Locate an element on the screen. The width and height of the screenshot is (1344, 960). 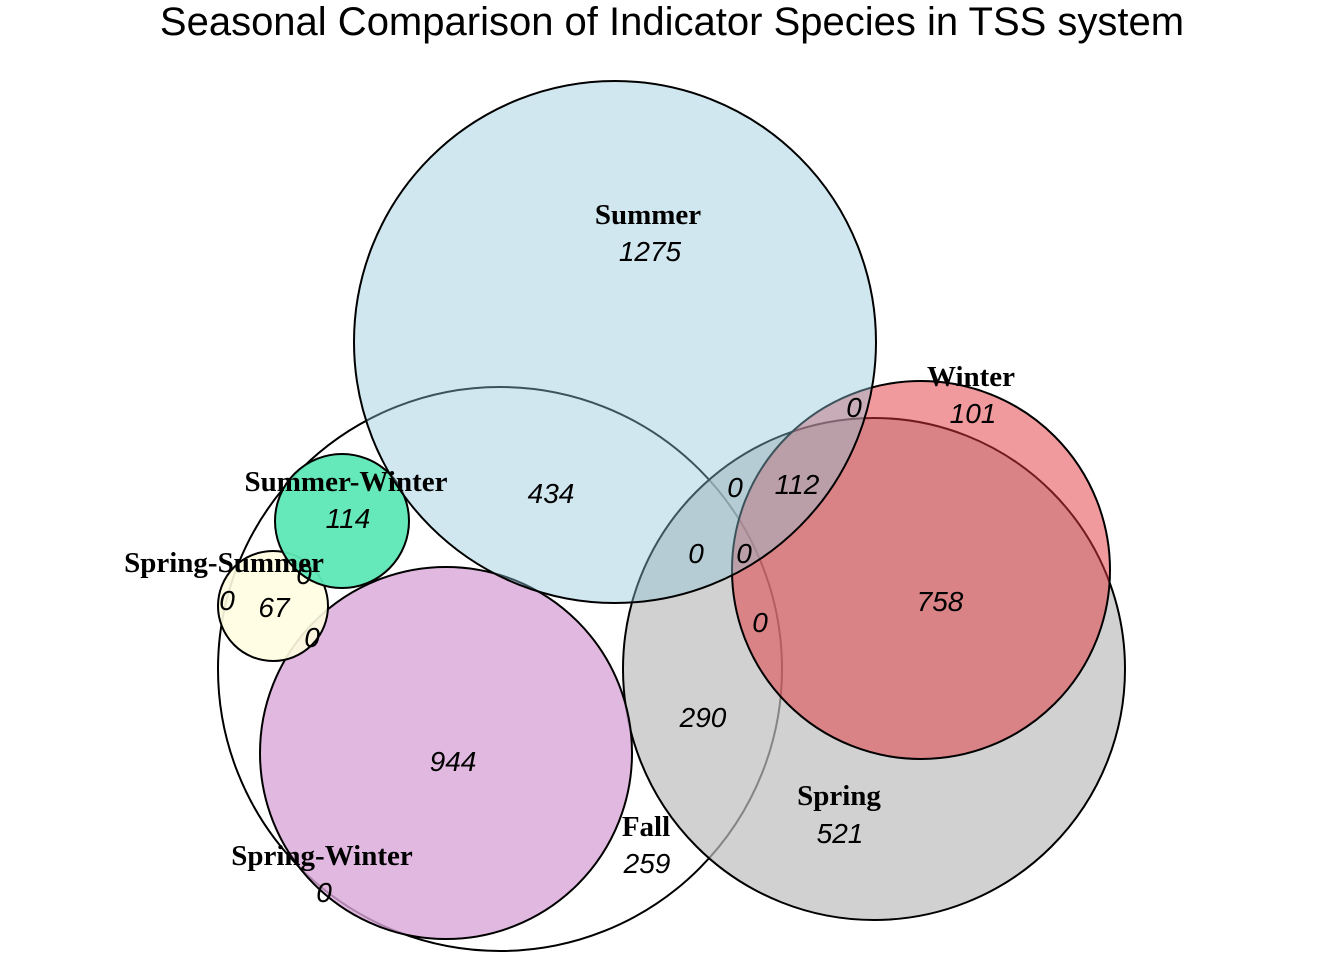
count-spring-winter-summer: 112 is located at coordinates (797, 484).